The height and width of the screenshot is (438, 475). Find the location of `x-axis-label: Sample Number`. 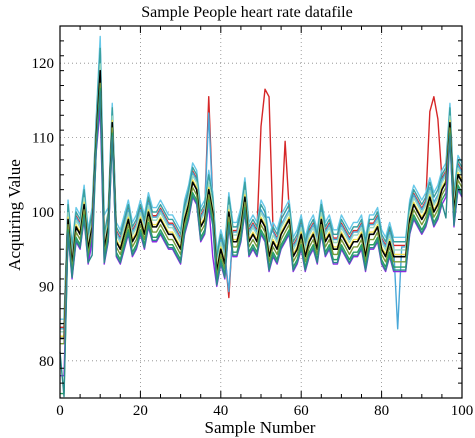

x-axis-label: Sample Number is located at coordinates (260, 427).